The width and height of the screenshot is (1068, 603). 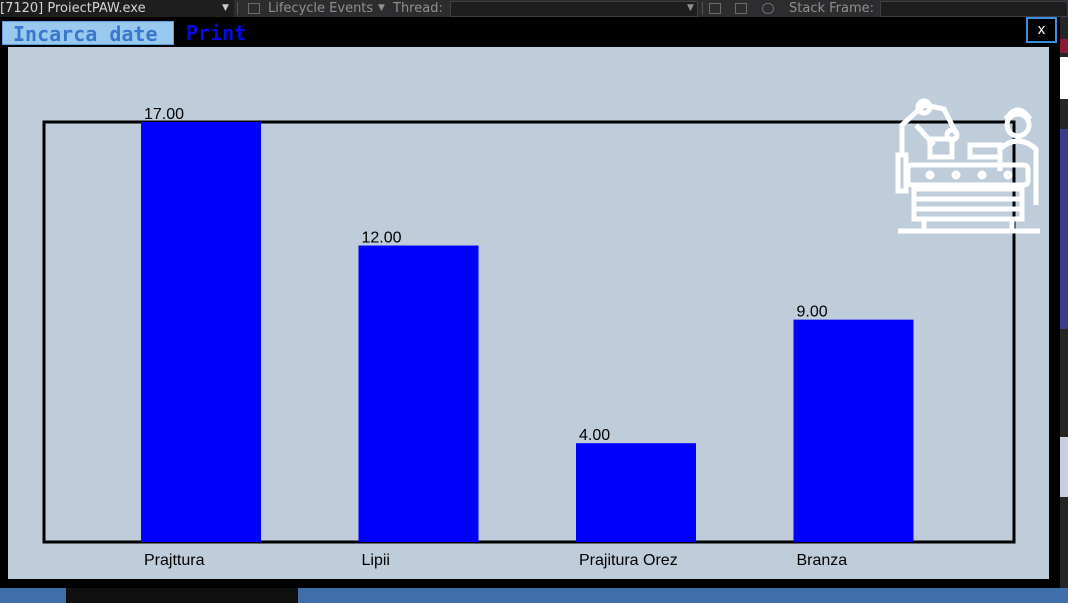 What do you see at coordinates (628, 560) in the screenshot?
I see `category-label: Prajitura Orez` at bounding box center [628, 560].